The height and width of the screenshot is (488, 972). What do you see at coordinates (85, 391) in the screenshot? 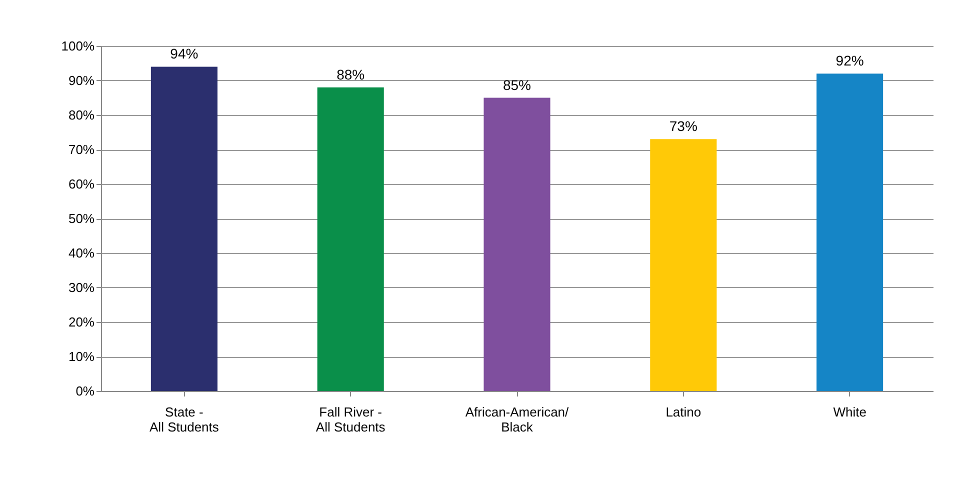
I see `y-tick-label: 0%` at bounding box center [85, 391].